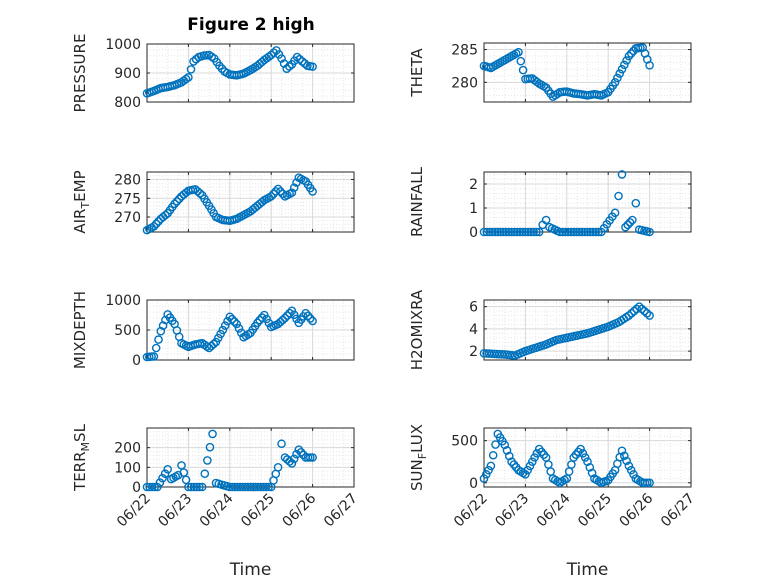 The width and height of the screenshot is (778, 583). What do you see at coordinates (678, 511) in the screenshot?
I see `subplot-8-xtick-label: 06/27` at bounding box center [678, 511].